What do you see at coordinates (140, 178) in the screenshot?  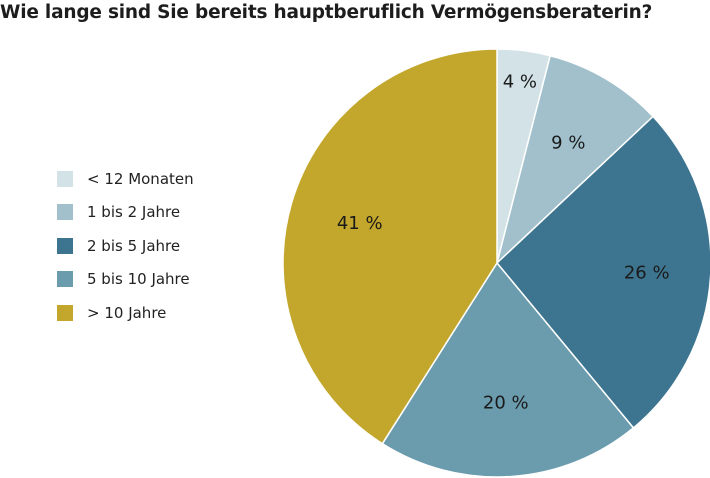 I see `legend-label: < 12 Monaten` at bounding box center [140, 178].